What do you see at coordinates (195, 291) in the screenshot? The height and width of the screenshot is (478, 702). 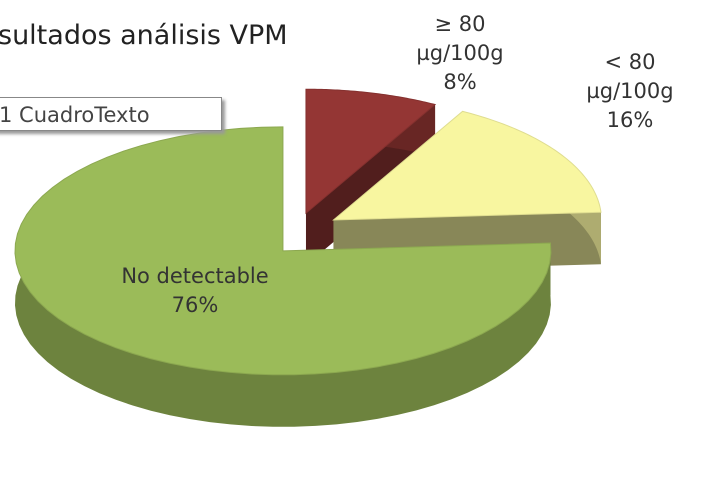 I see `data-label: No detectable 76%` at bounding box center [195, 291].